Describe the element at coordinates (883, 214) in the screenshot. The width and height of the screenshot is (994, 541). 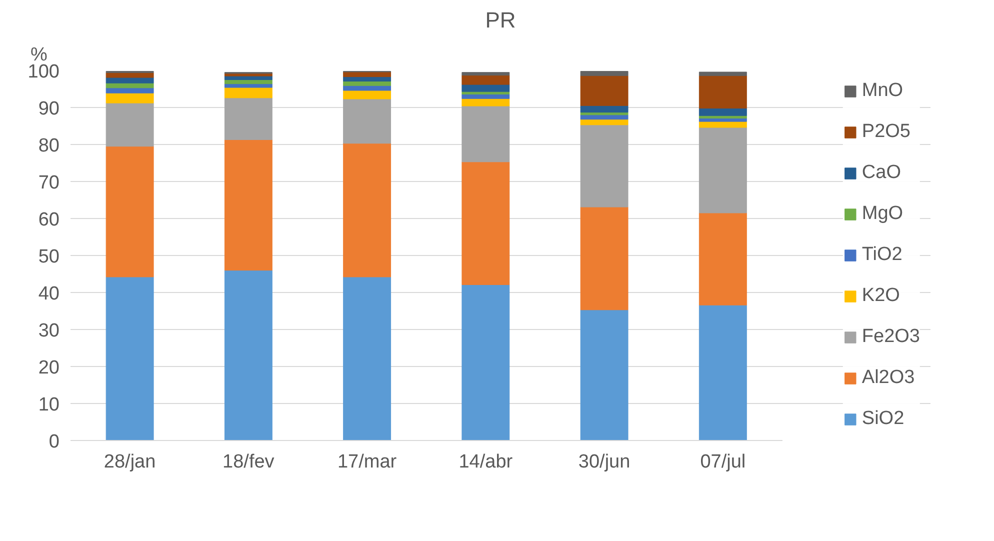
I see `legend-label: MgO` at that location.